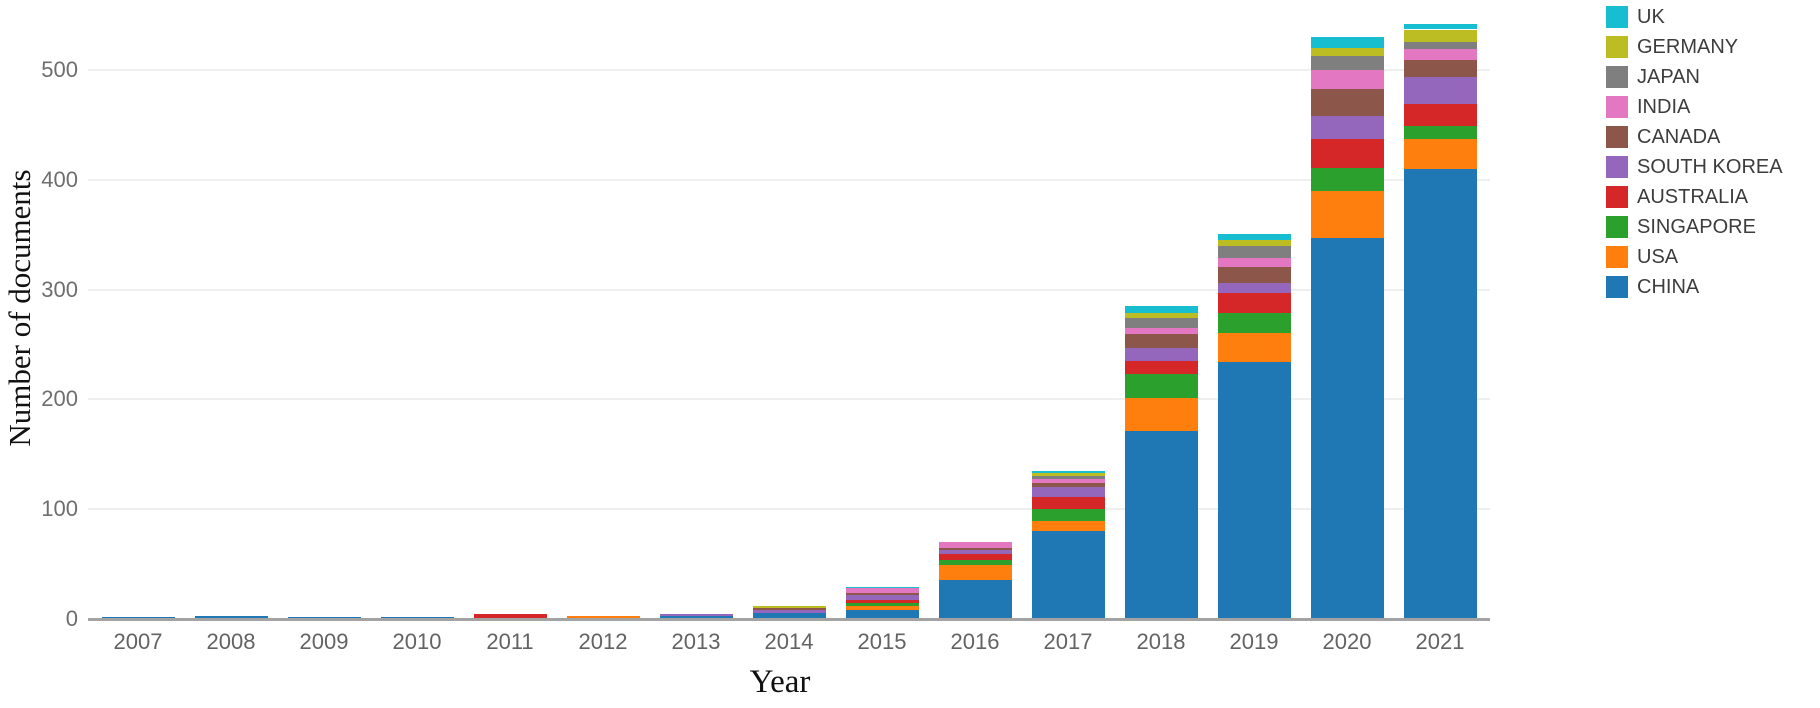 The width and height of the screenshot is (1820, 708). I want to click on bar-2017, so click(1068, 309).